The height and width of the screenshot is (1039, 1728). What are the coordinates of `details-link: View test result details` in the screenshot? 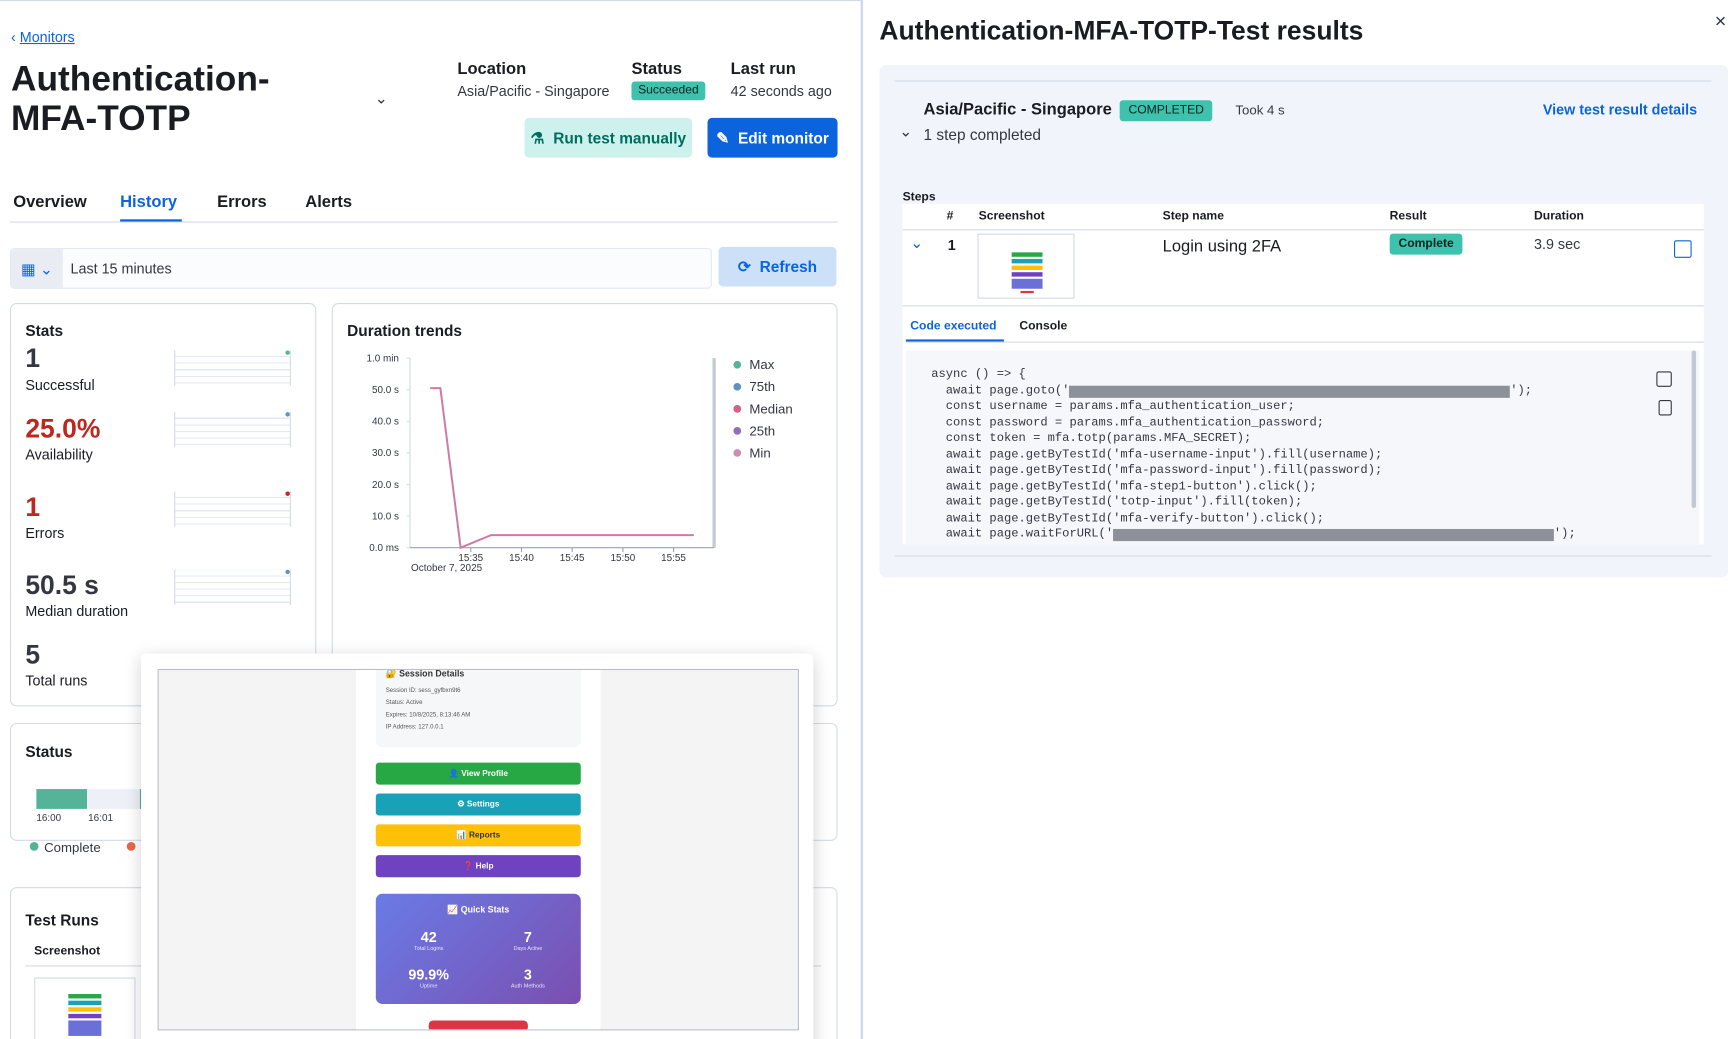 It's located at (1620, 109).